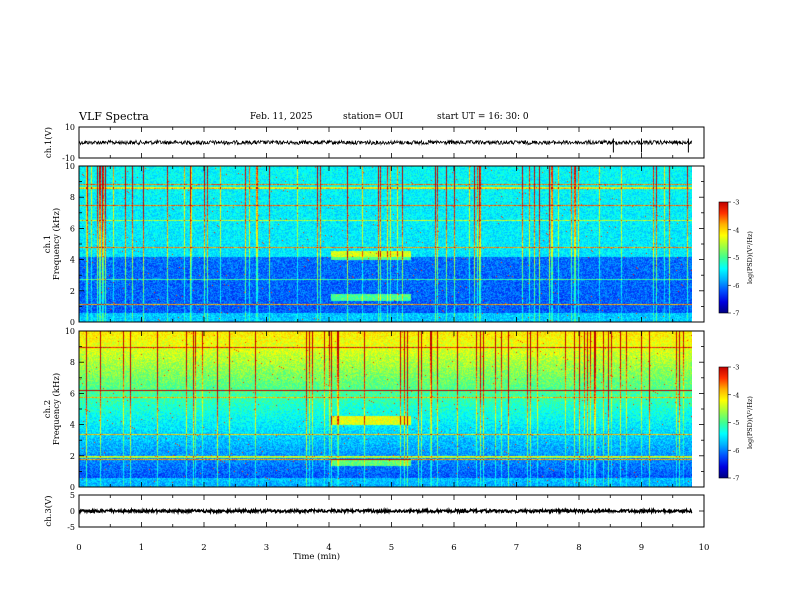 This screenshot has height=612, width=792. Describe the element at coordinates (72, 495) in the screenshot. I see `y-tick-label: 5` at that location.